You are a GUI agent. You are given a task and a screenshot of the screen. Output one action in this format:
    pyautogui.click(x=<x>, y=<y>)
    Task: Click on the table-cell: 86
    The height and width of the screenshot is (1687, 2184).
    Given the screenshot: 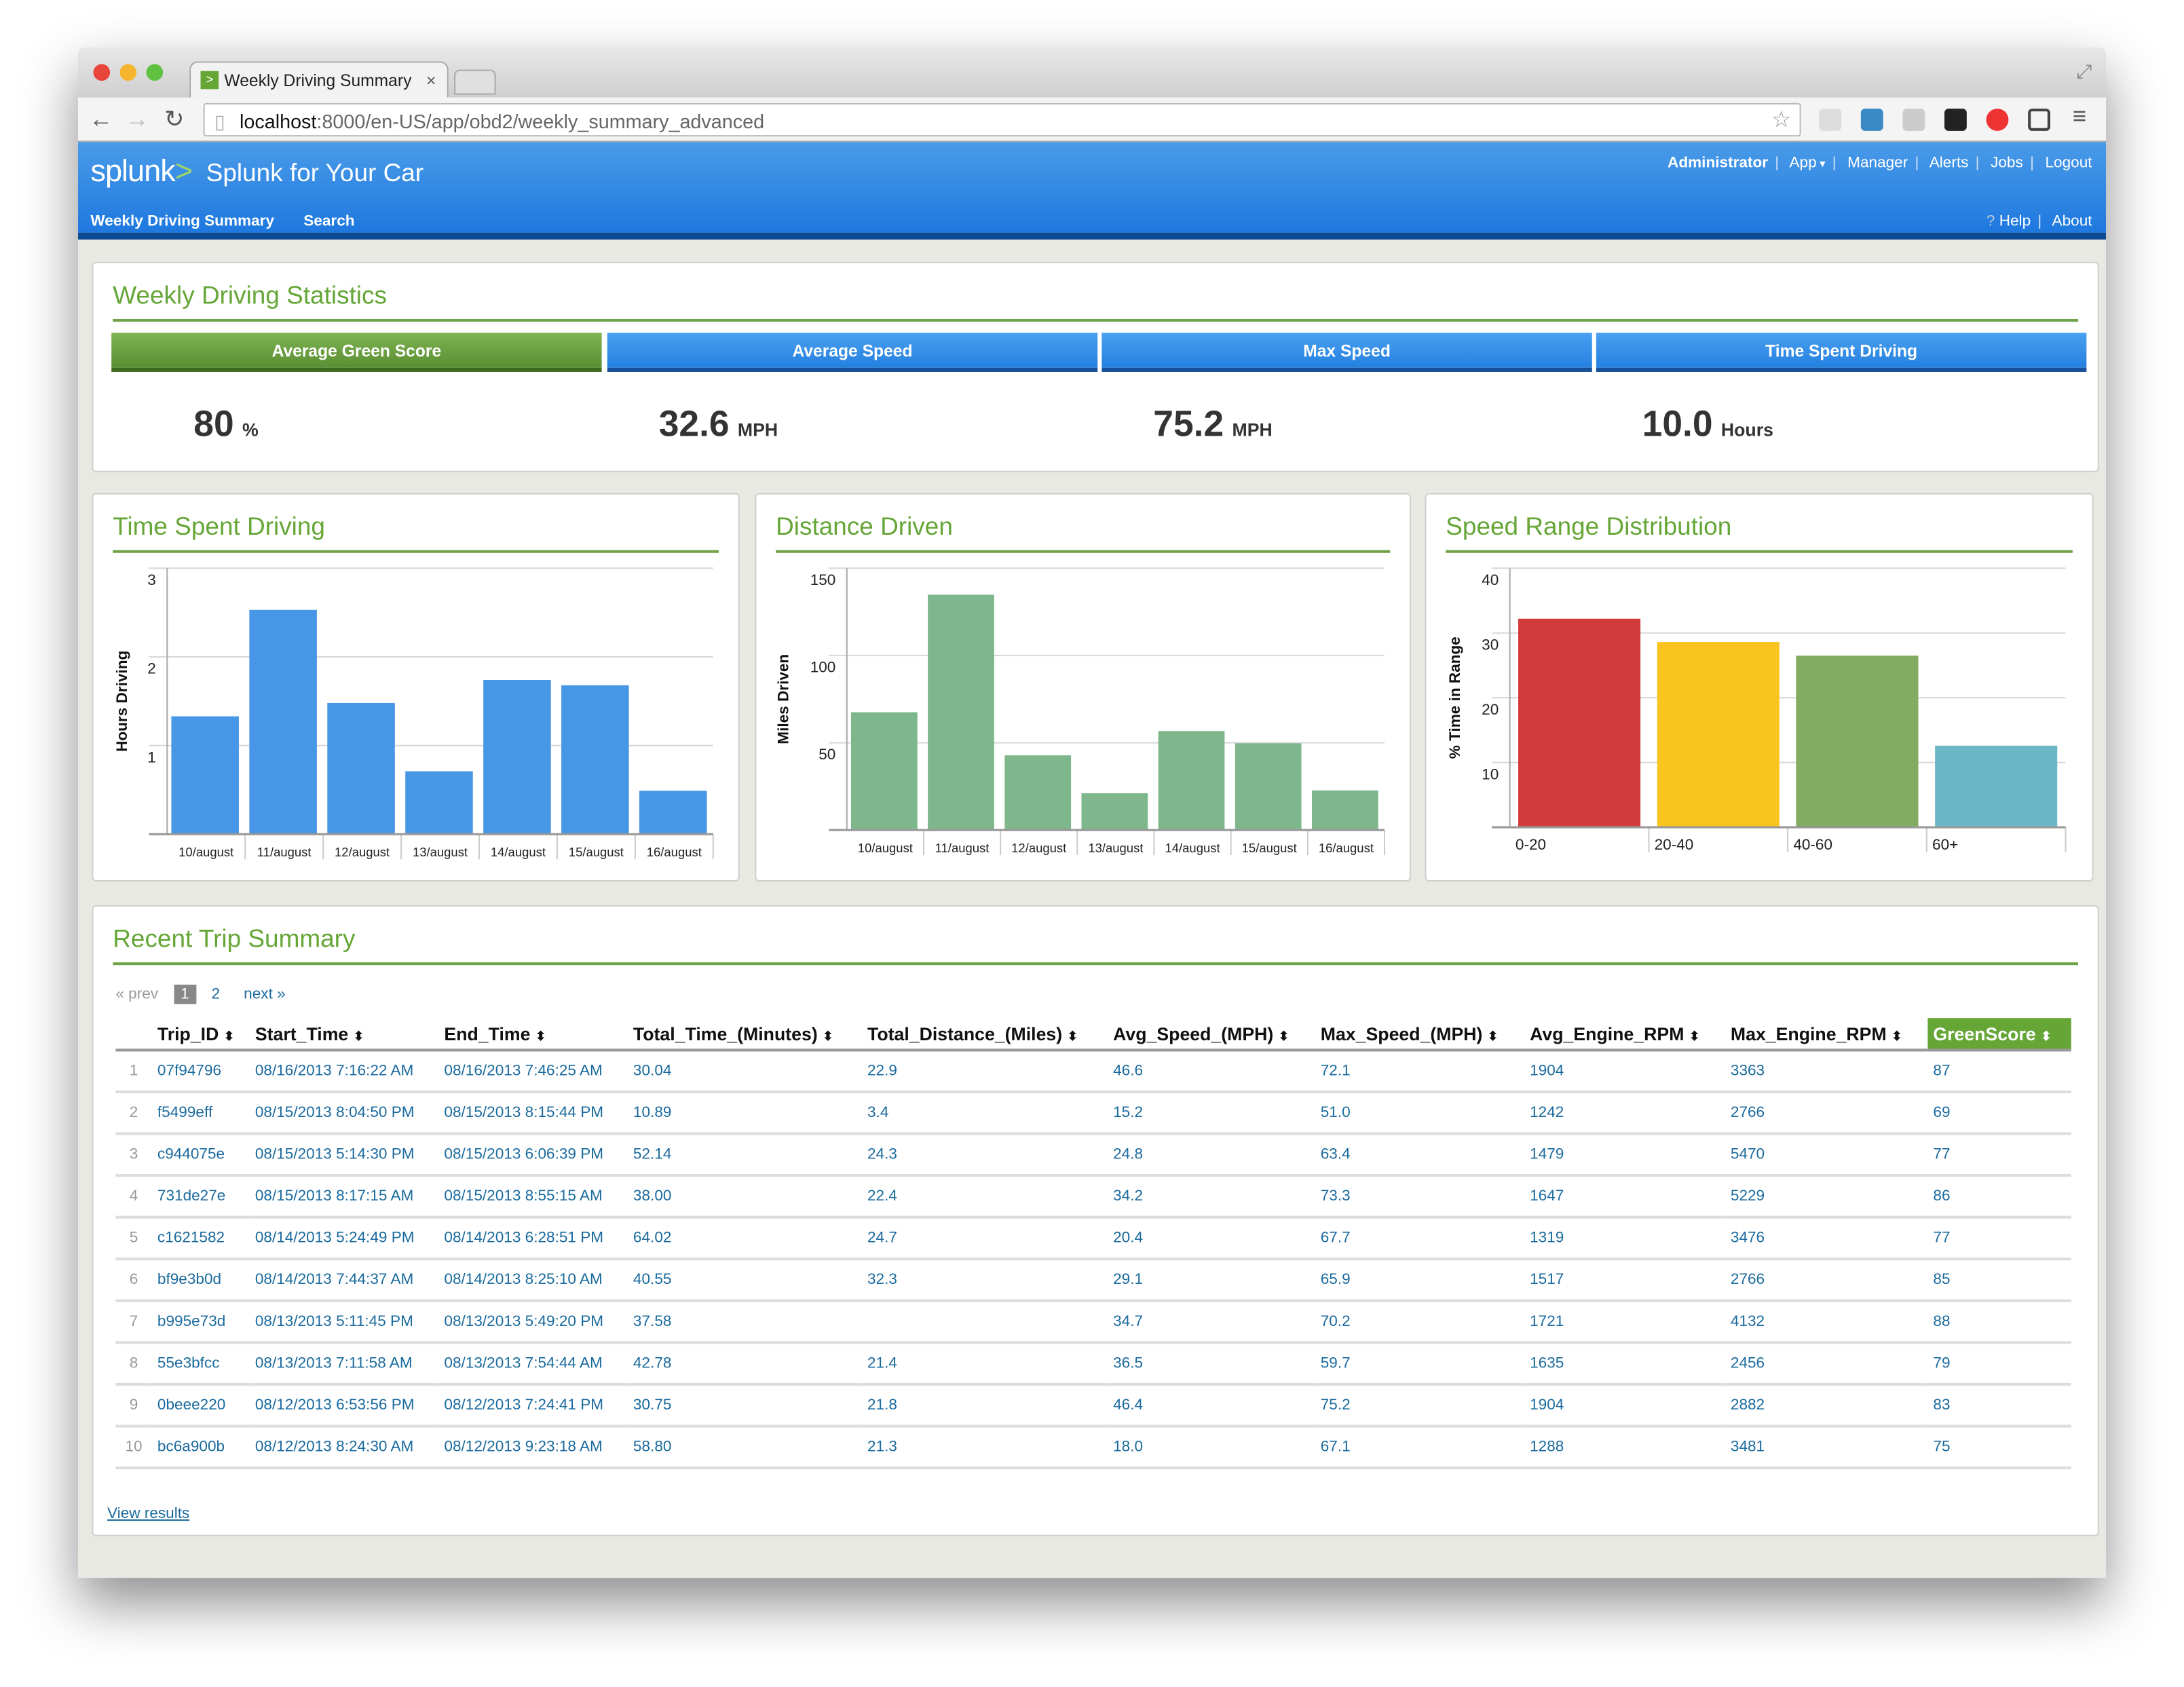 What is the action you would take?
    pyautogui.click(x=1999, y=1197)
    